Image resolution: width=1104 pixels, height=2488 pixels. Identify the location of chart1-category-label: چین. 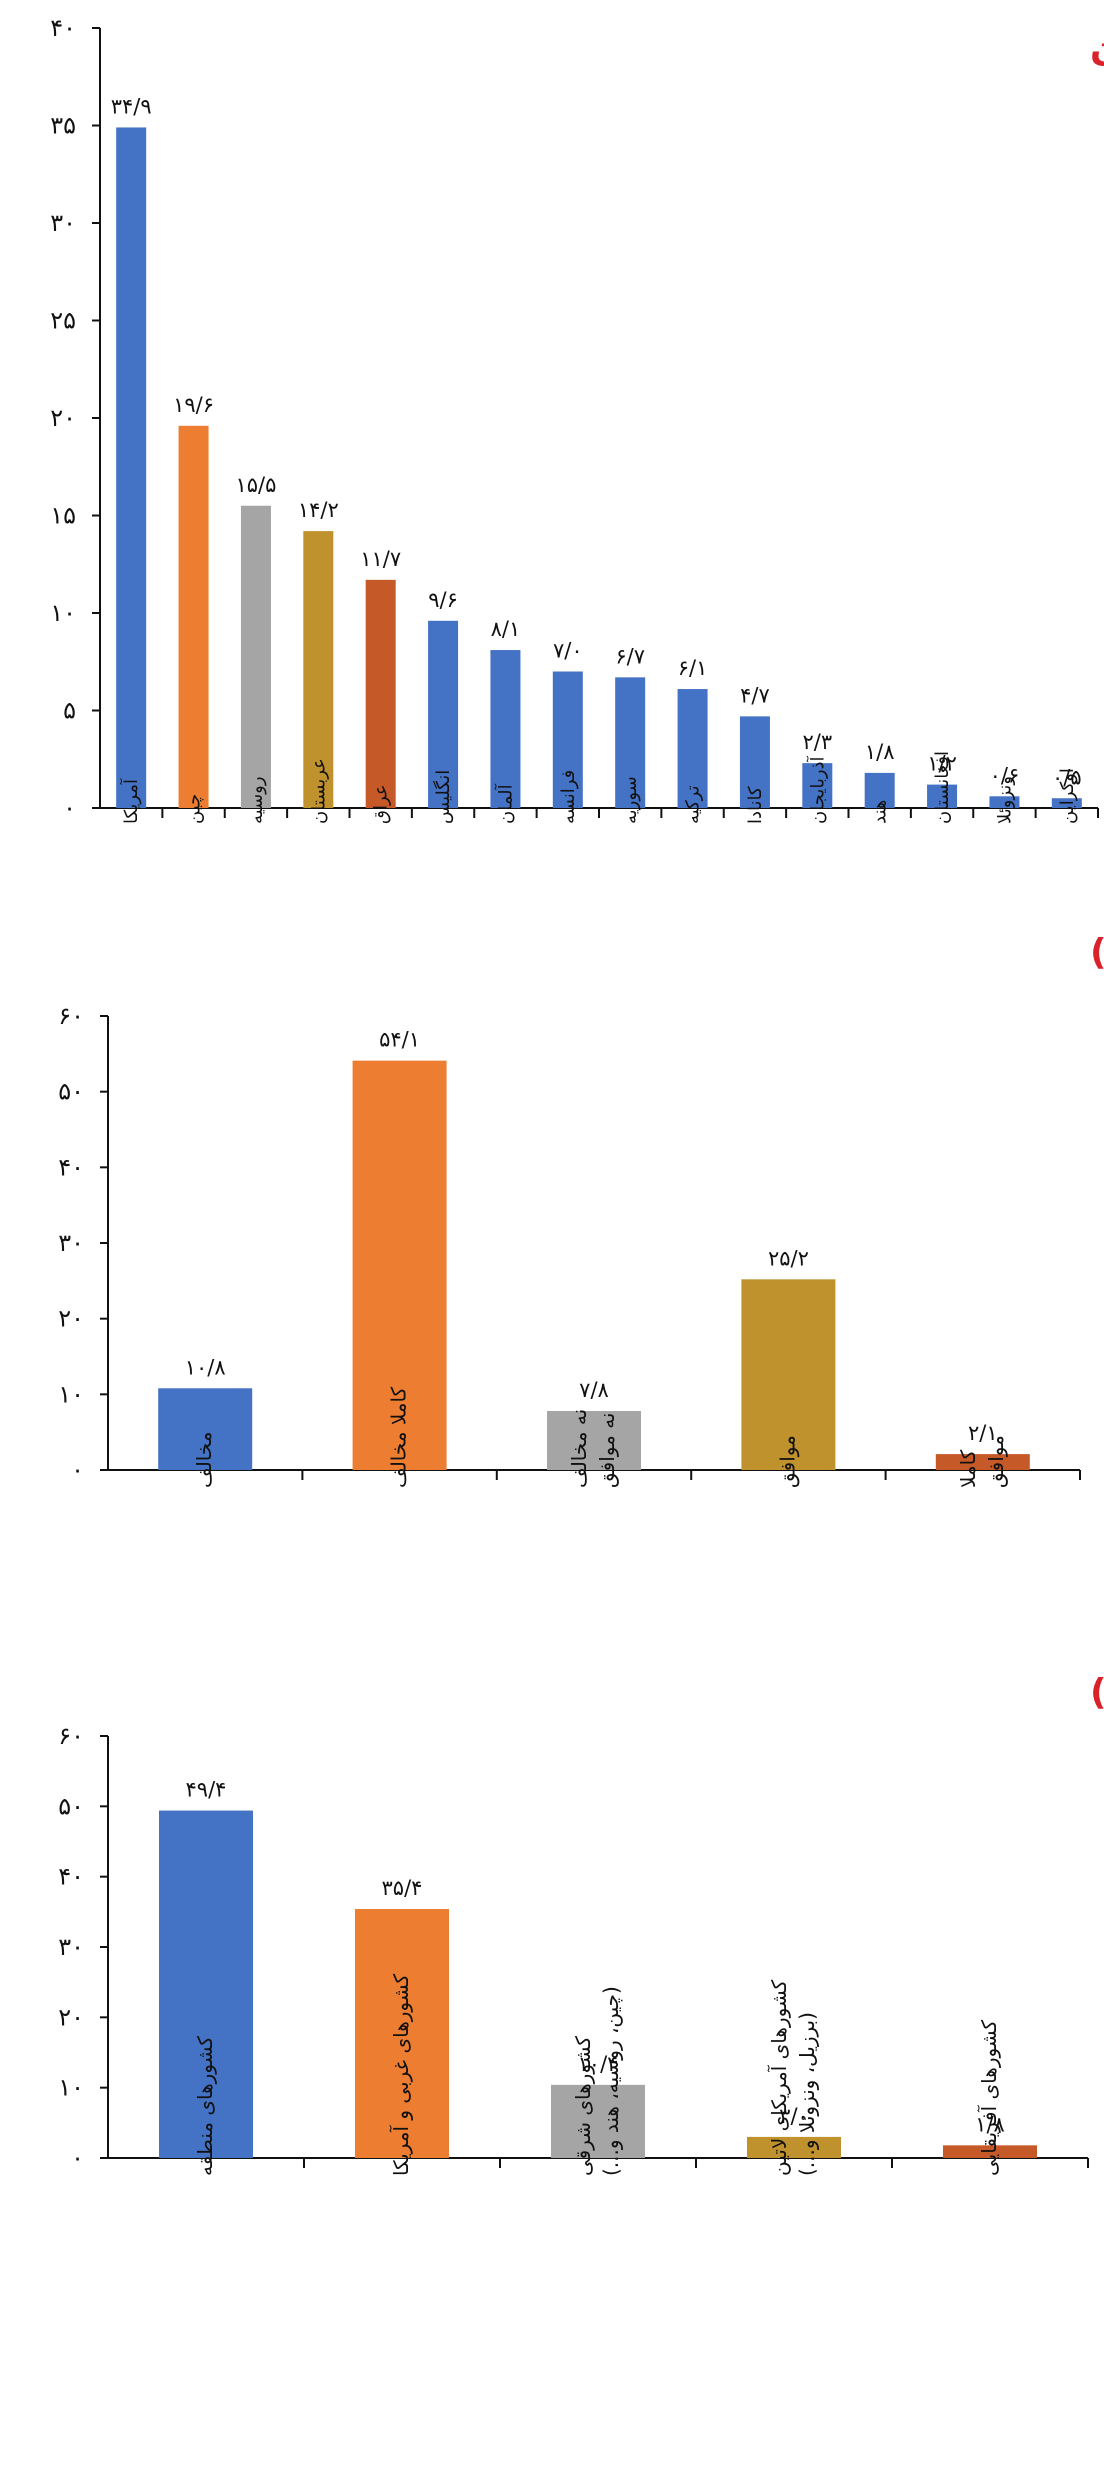
(194, 809).